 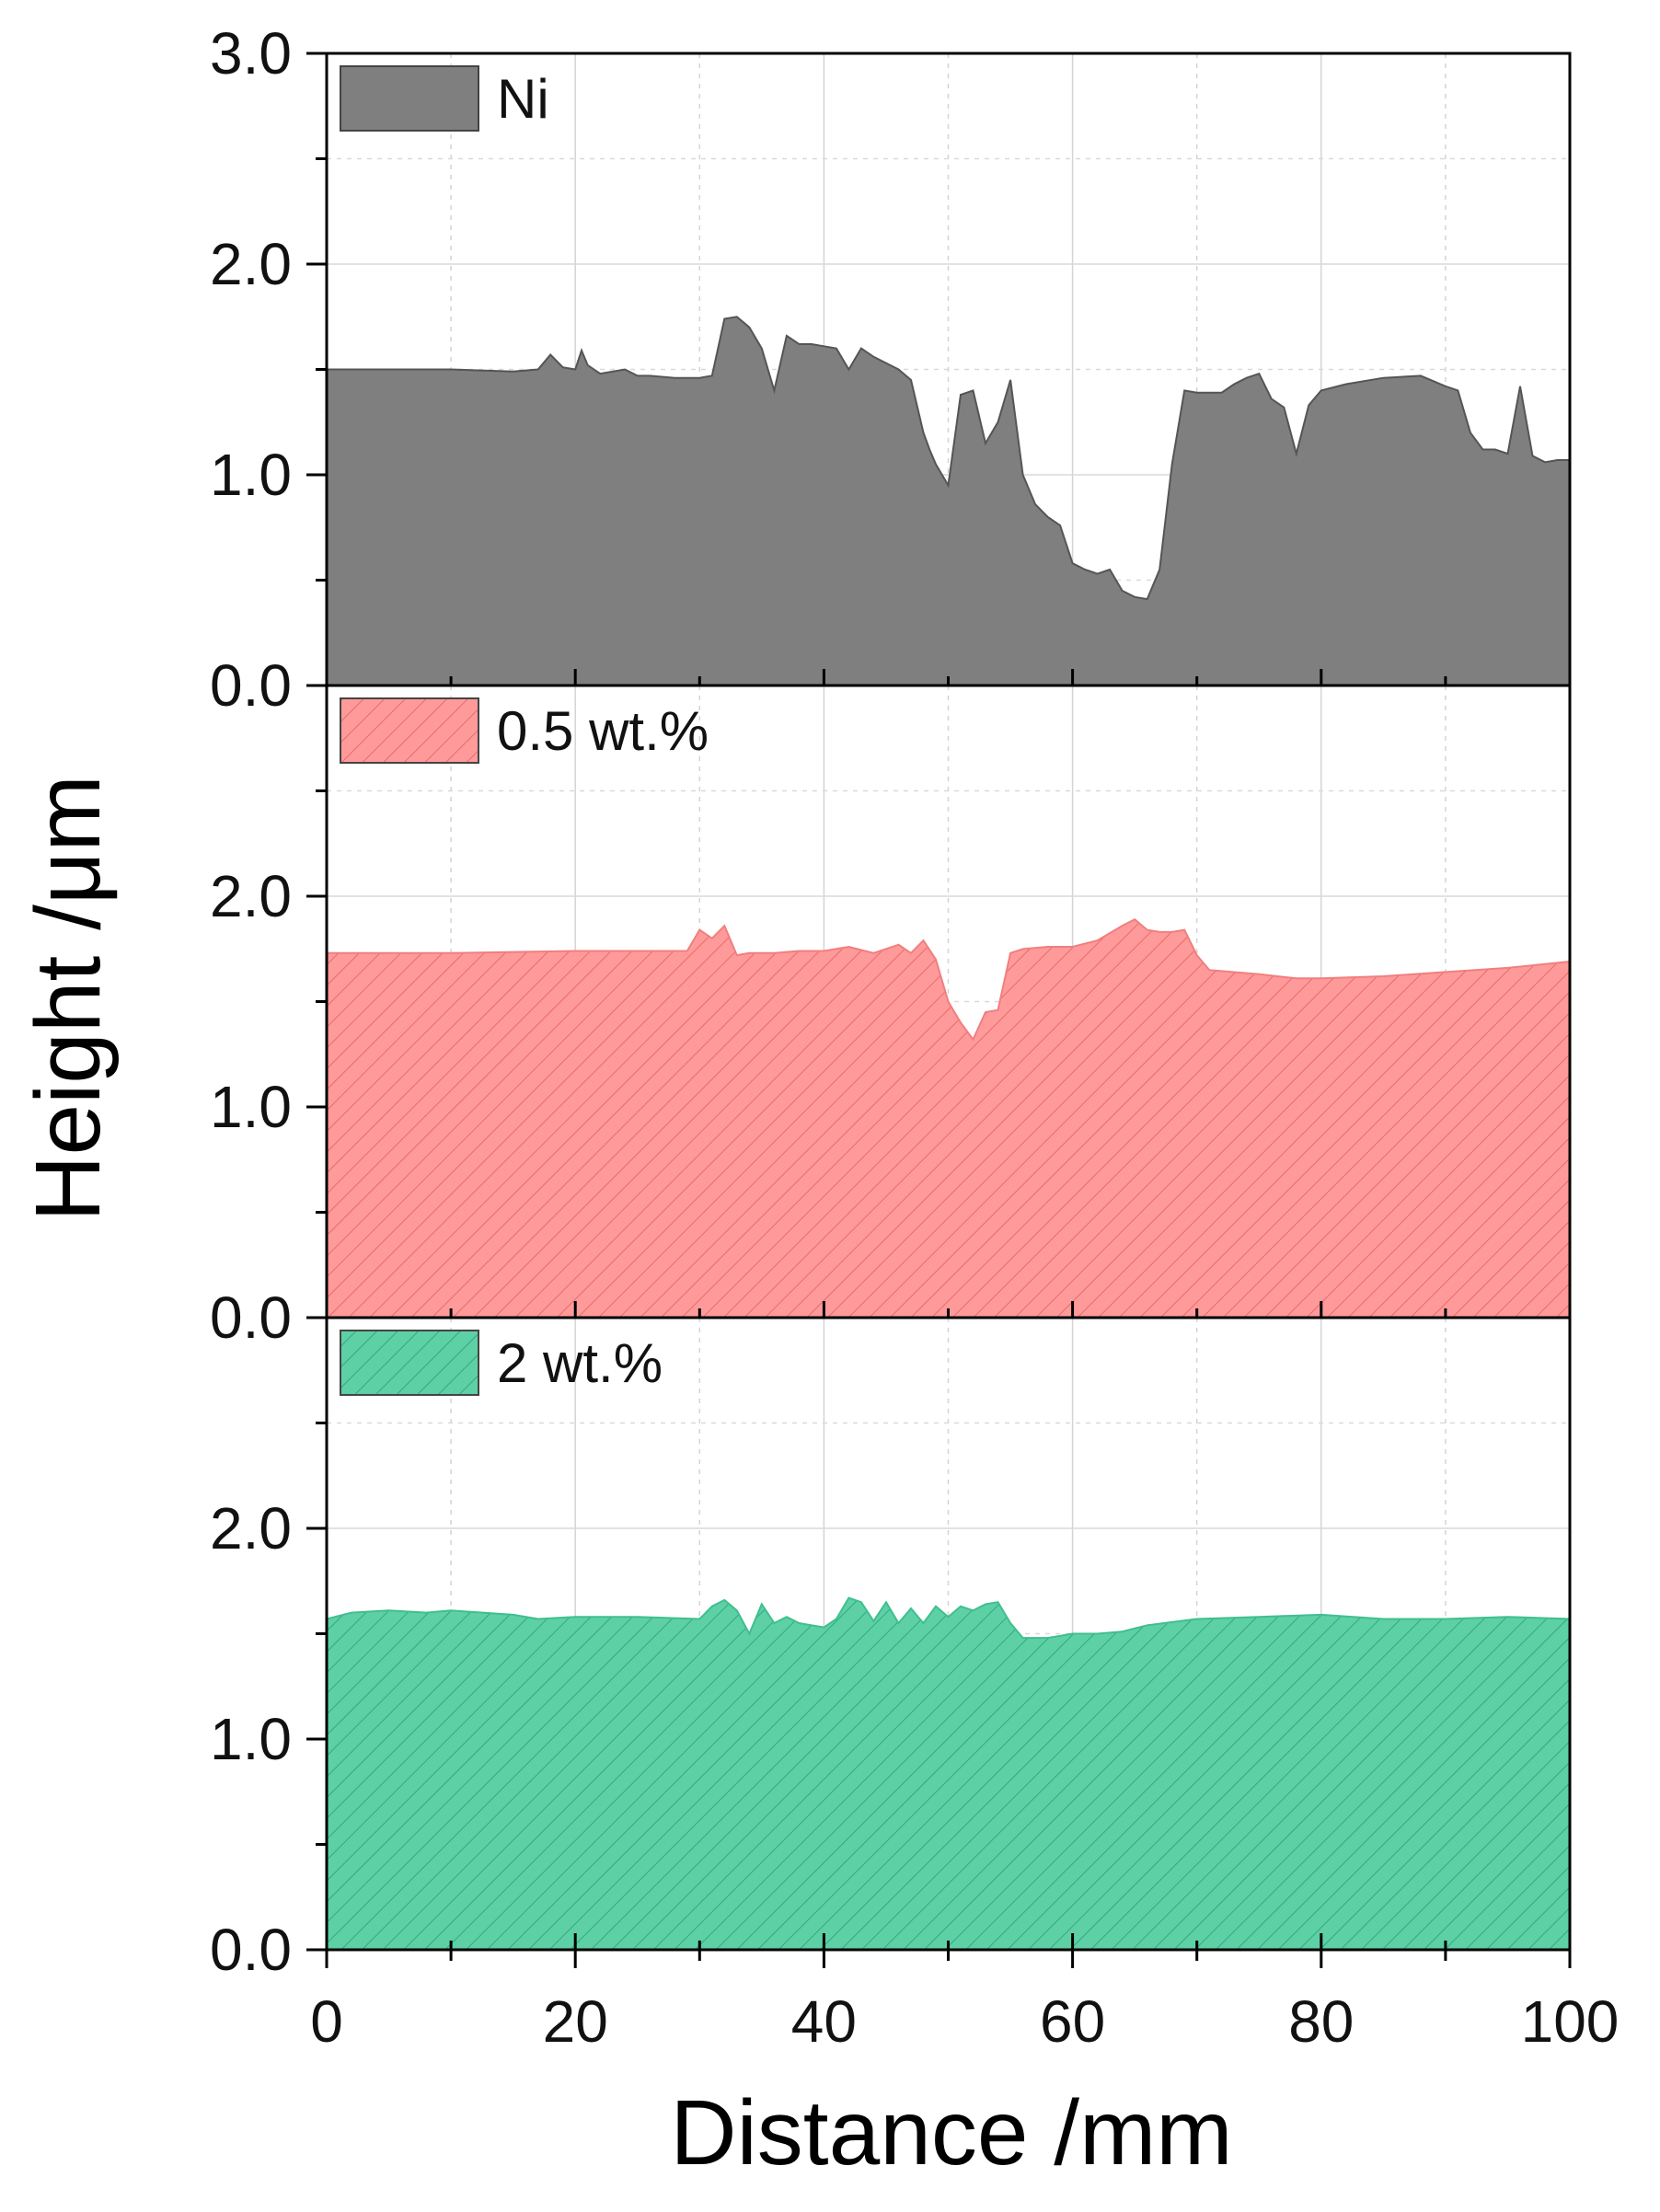 What do you see at coordinates (824, 2021) in the screenshot?
I see `x-tick-label: 40` at bounding box center [824, 2021].